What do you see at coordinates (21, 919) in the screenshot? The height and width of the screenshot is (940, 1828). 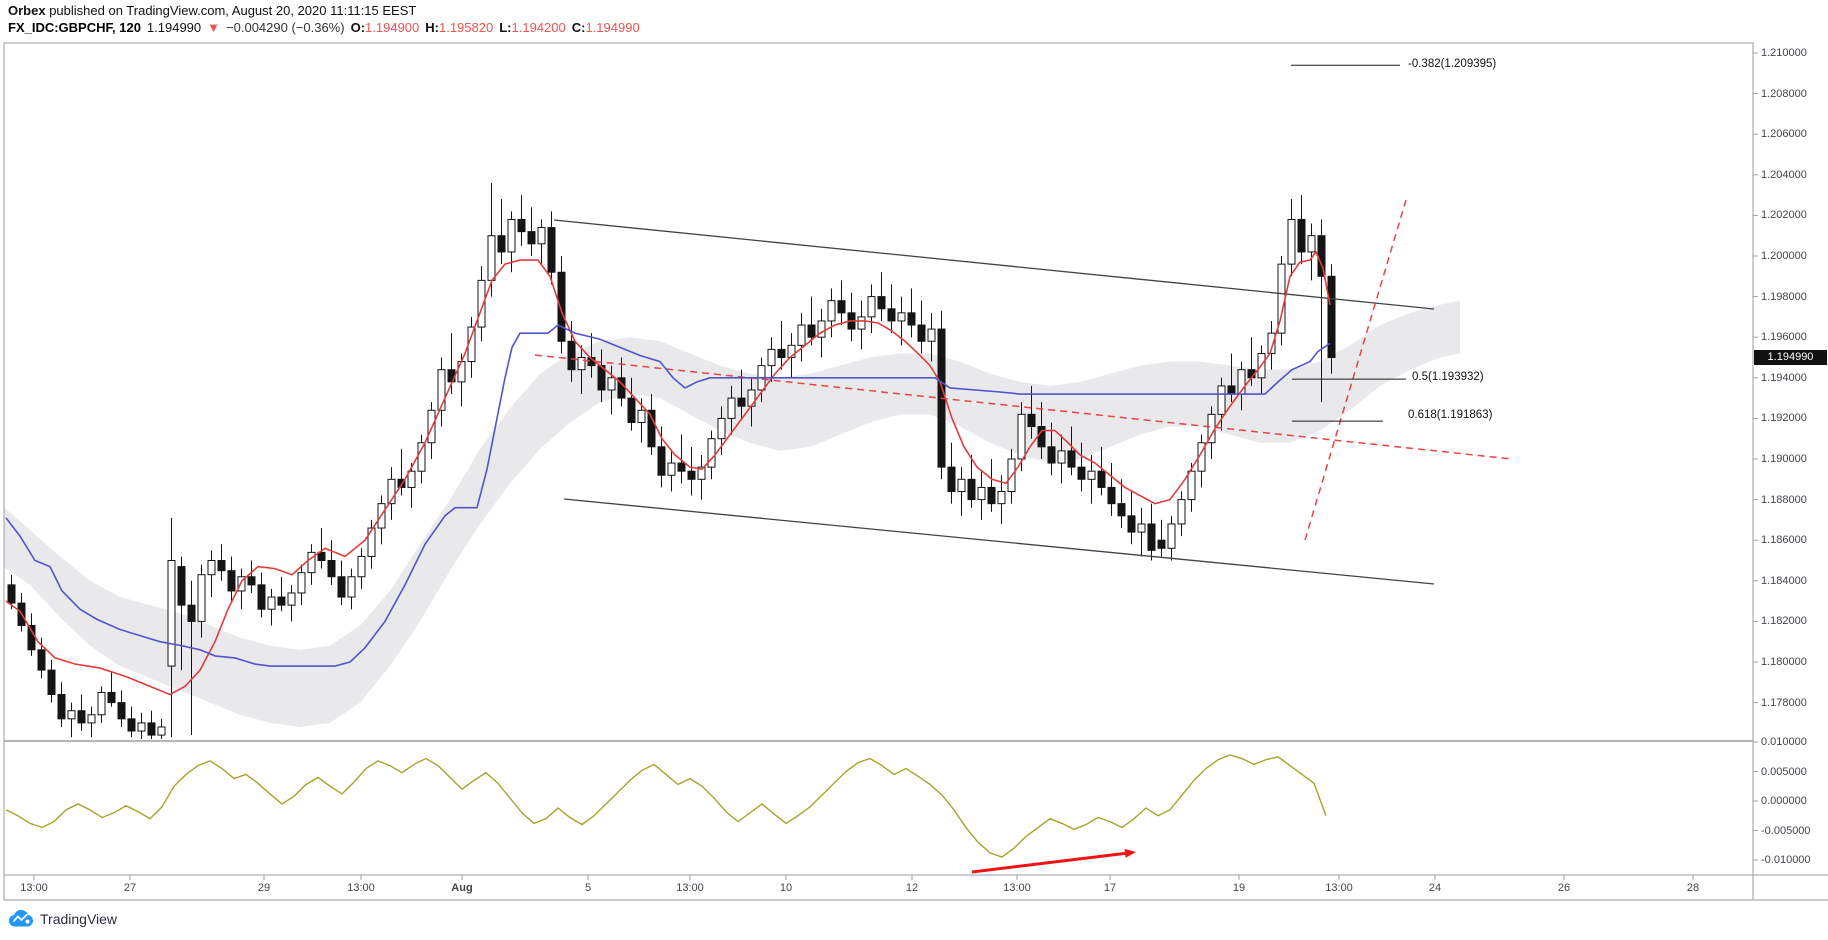 I see `tradingview-logo-icon` at bounding box center [21, 919].